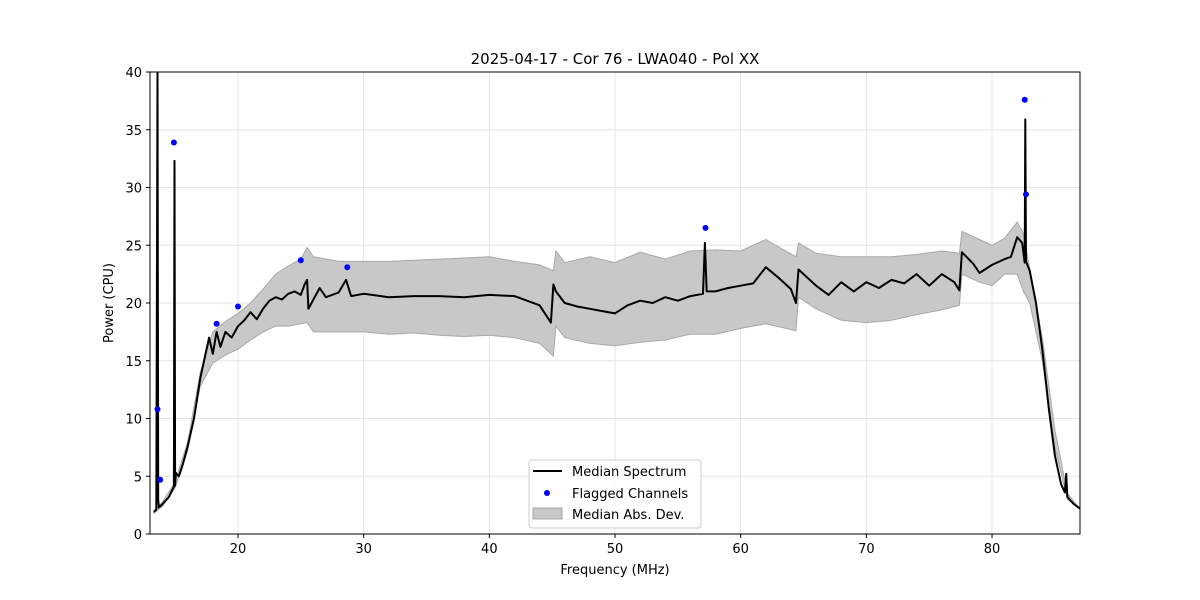 Image resolution: width=1200 pixels, height=600 pixels. I want to click on legend-box, so click(615, 494).